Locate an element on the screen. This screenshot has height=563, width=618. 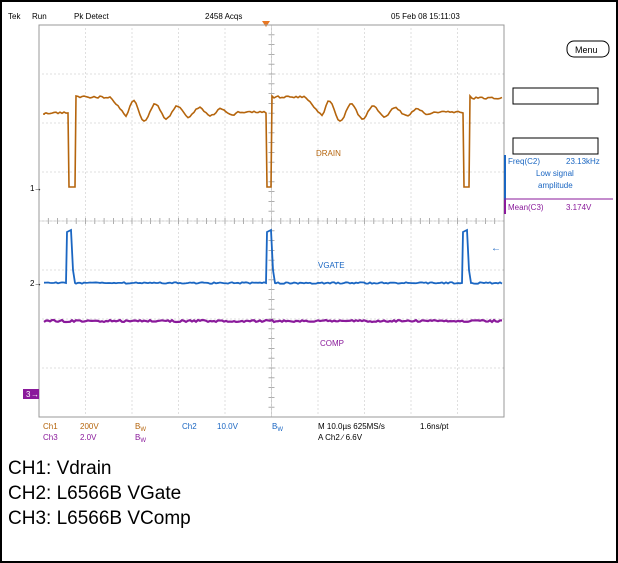
mean-label: Mean(C3) is located at coordinates (526, 207).